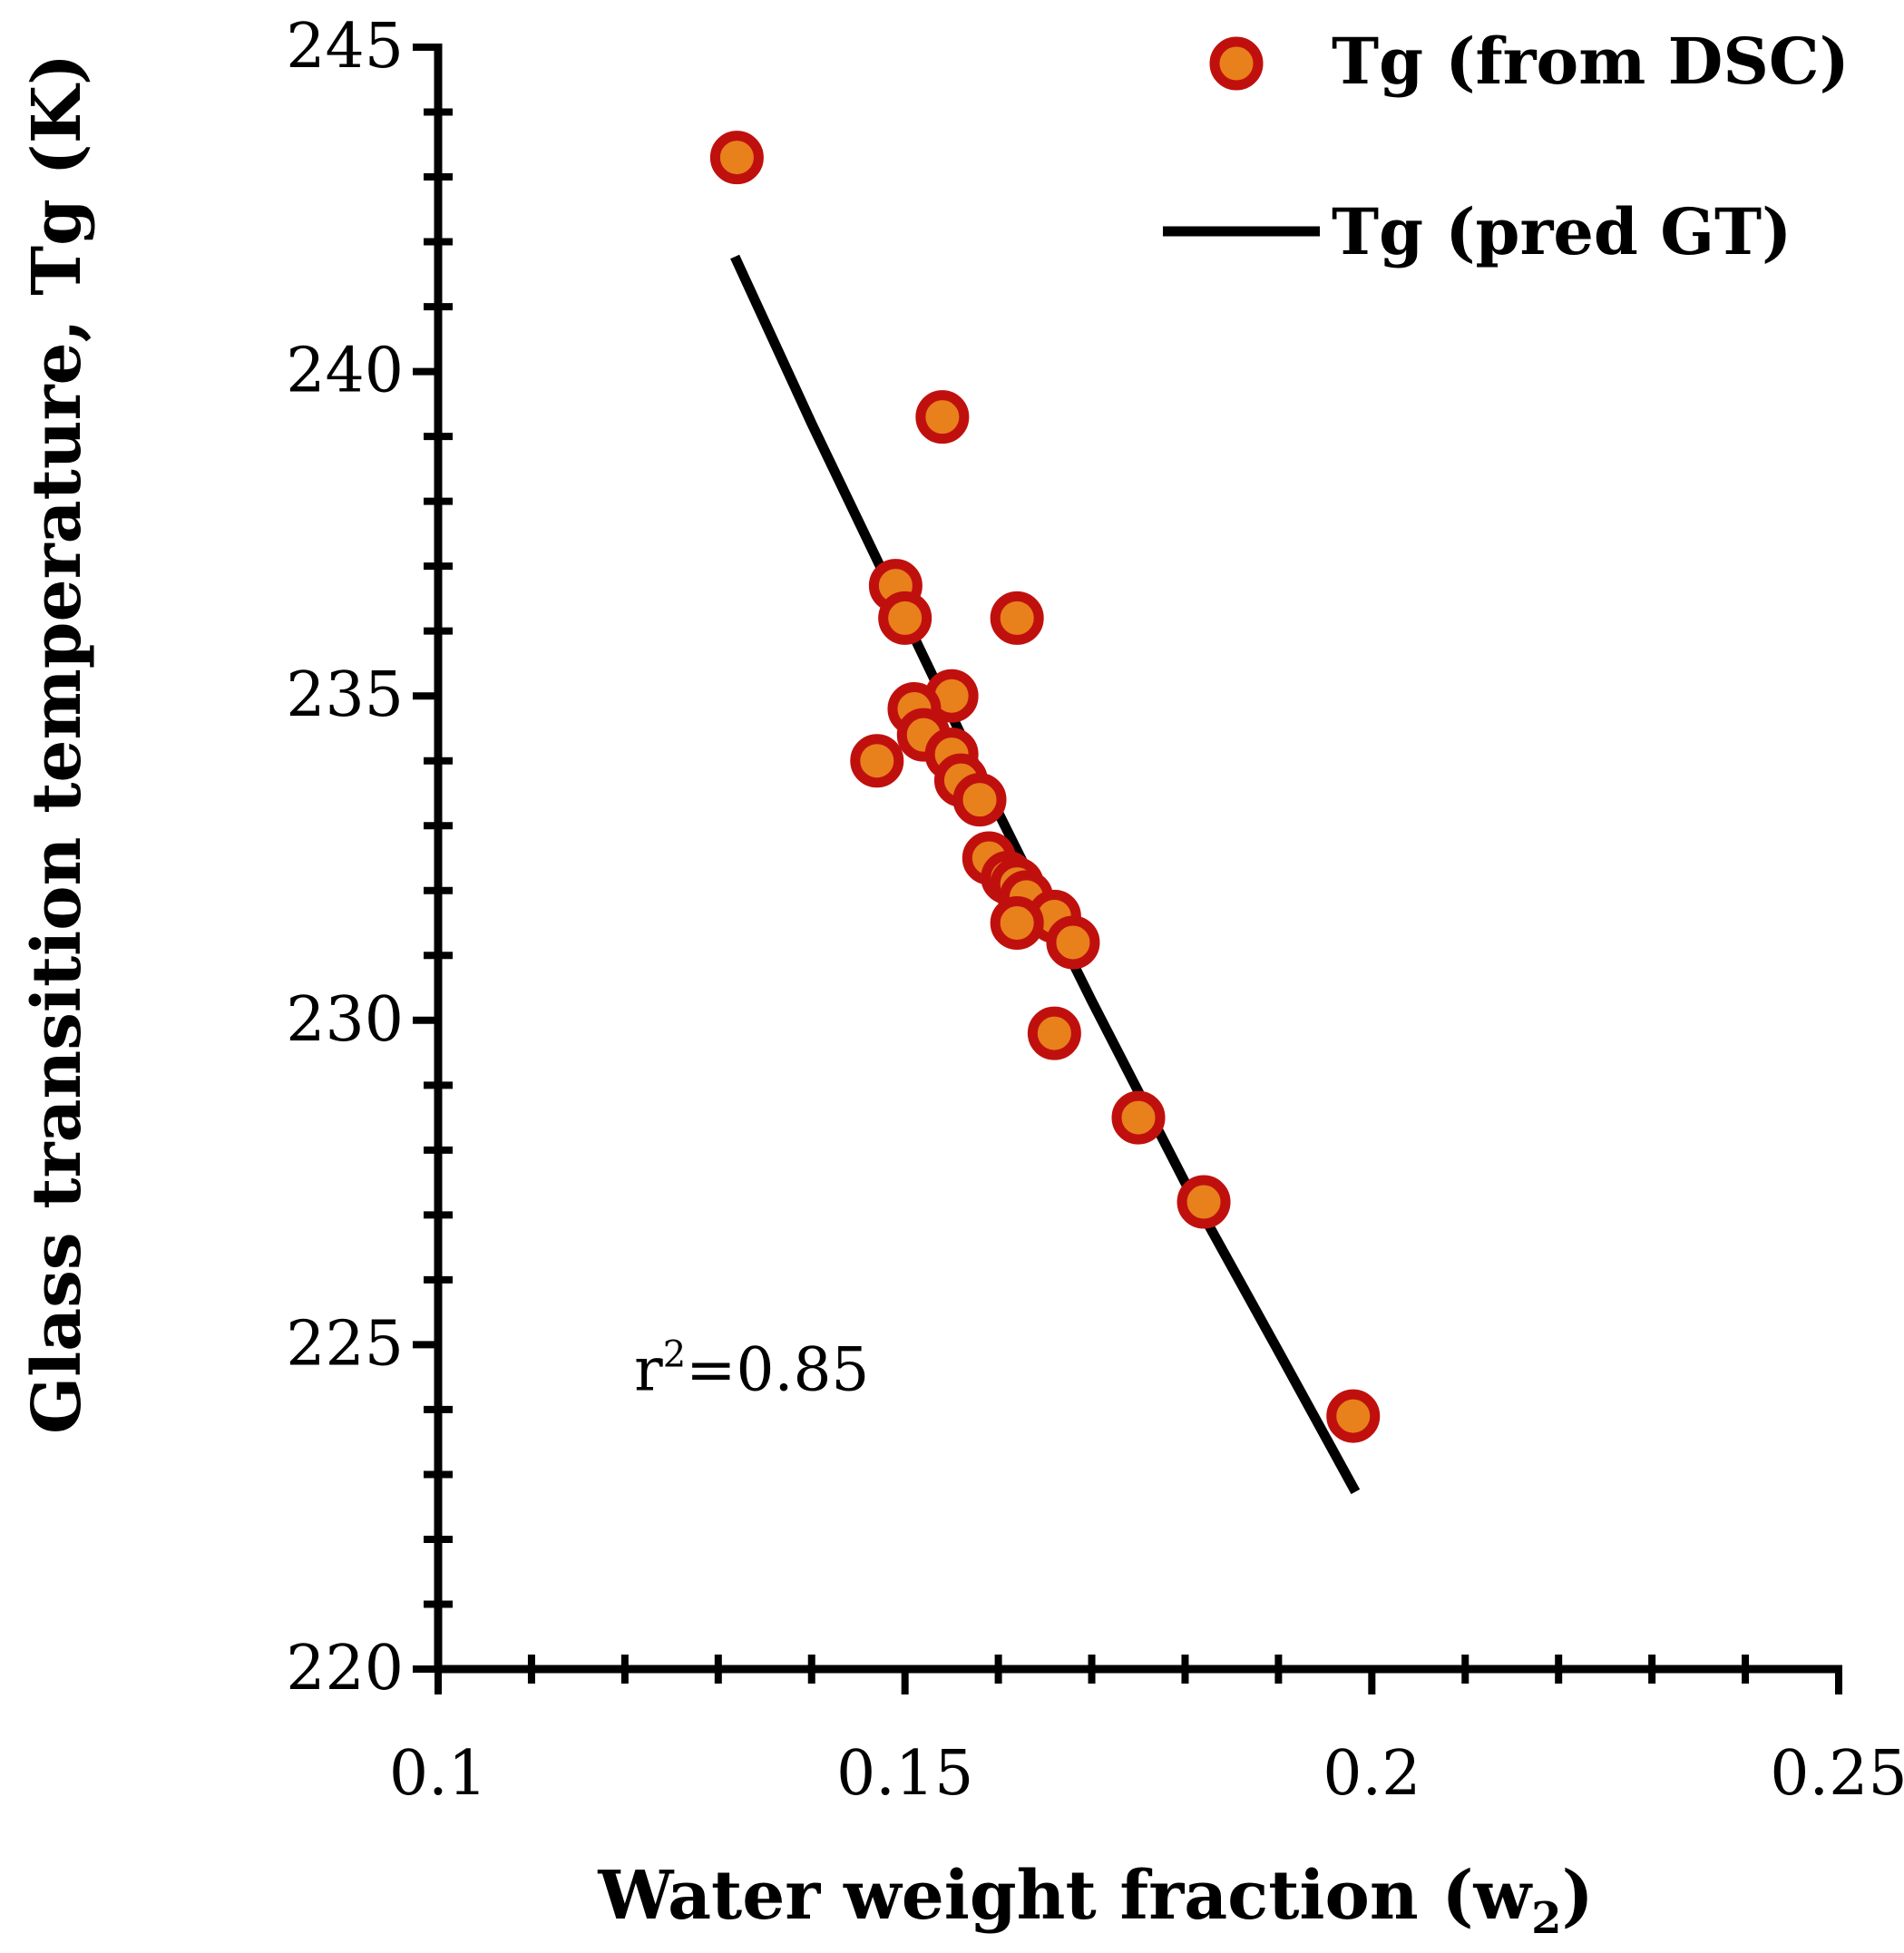  What do you see at coordinates (777, 1369) in the screenshot?
I see `r-squared-value: =0.85` at bounding box center [777, 1369].